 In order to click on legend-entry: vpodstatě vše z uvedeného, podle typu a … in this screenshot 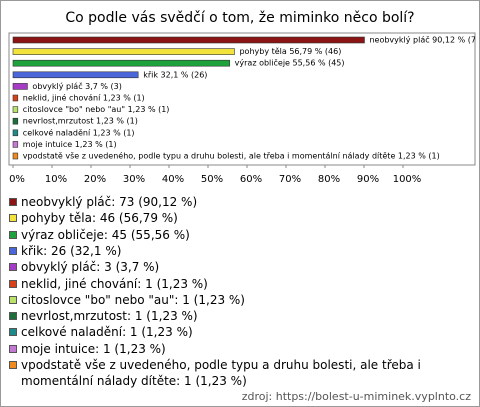, I will do `click(229, 373)`.